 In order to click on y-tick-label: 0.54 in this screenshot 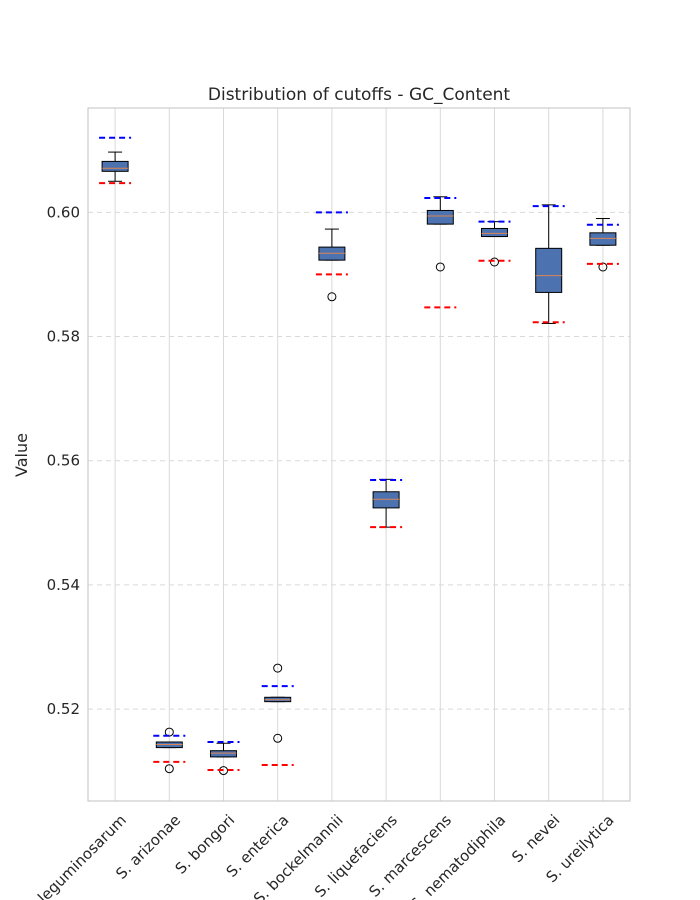, I will do `click(63, 585)`.